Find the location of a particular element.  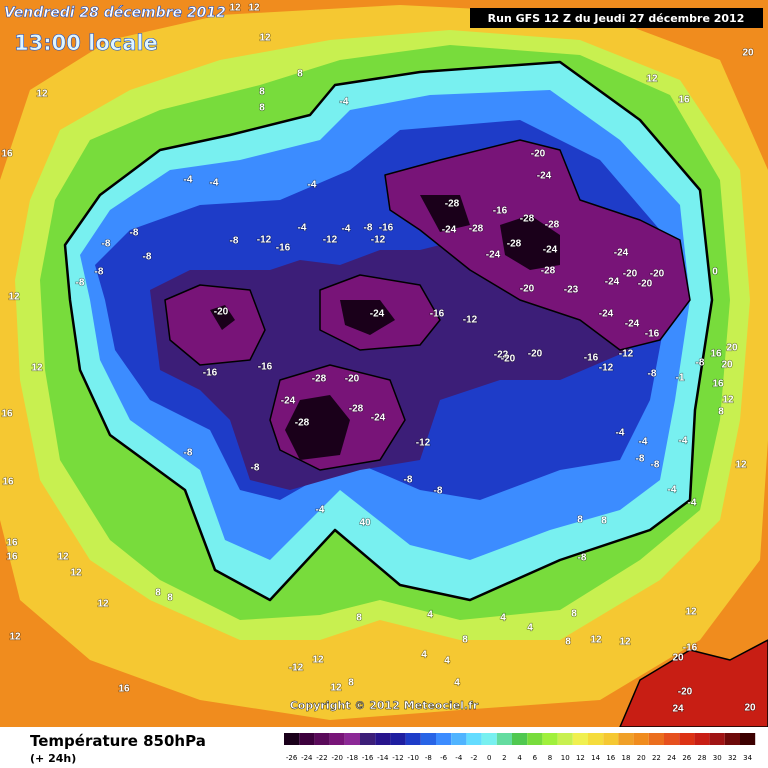

contour-label: 0 is located at coordinates (715, 272).